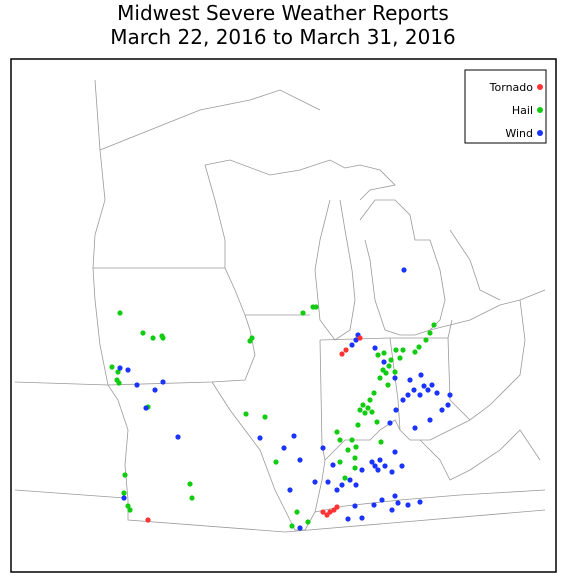  I want to click on legend-label: Tornado, so click(511, 87).